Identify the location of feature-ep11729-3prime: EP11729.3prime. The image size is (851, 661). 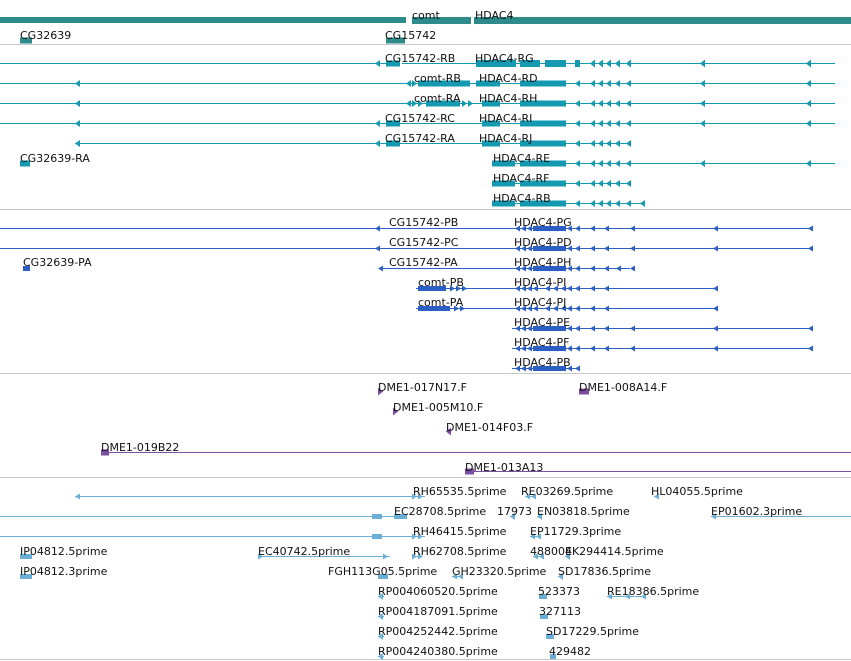
(575, 532).